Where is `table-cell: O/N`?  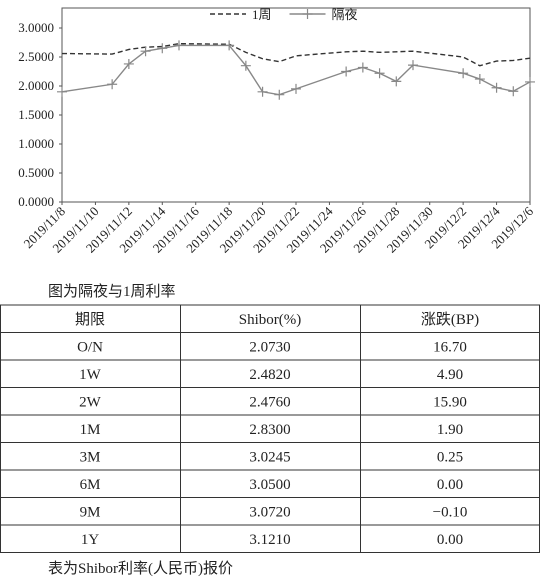 table-cell: O/N is located at coordinates (90, 347).